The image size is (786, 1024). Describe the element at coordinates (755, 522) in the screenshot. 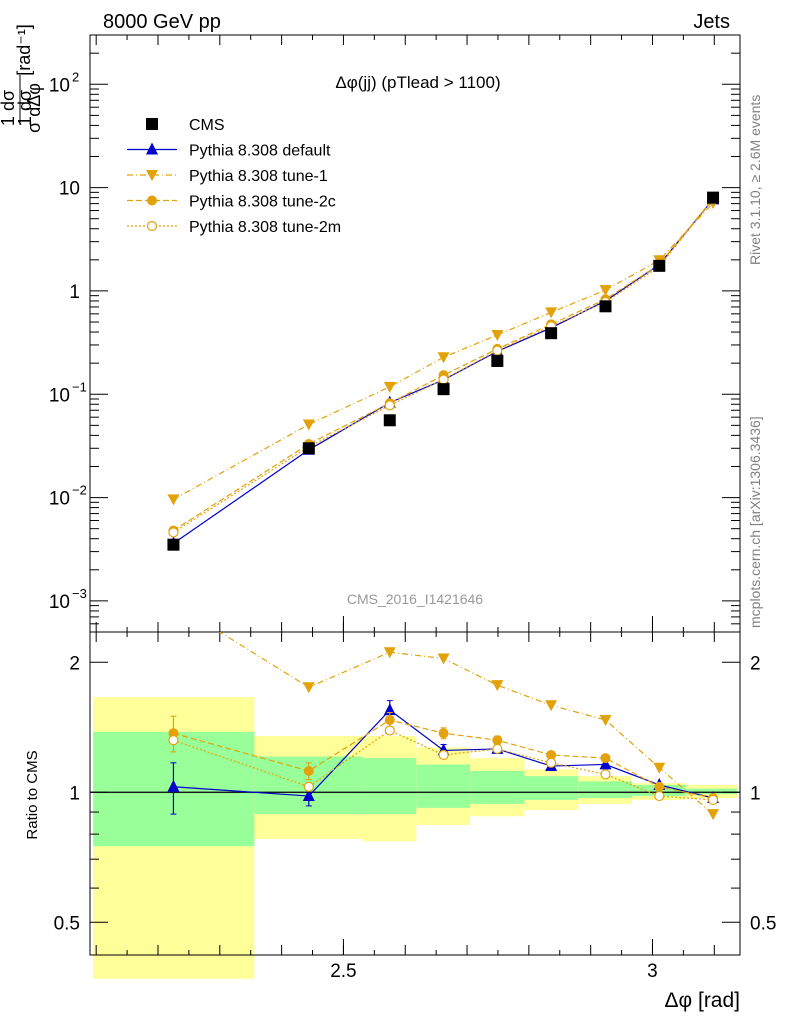

I see `mcplots-label: mcplots.cern.ch [arXiv:1306.3436]` at that location.